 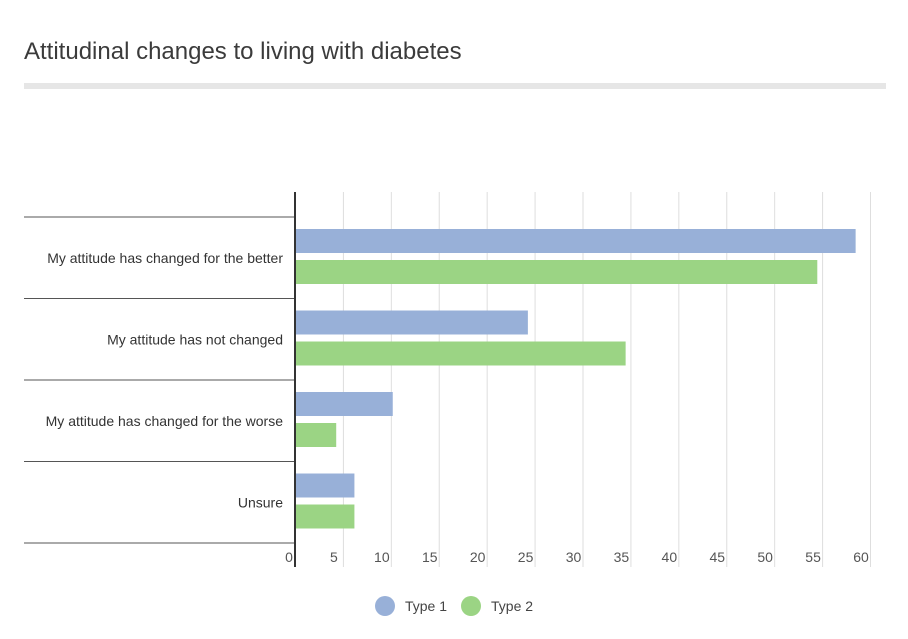 What do you see at coordinates (425, 606) in the screenshot?
I see `legend-label: Type 1` at bounding box center [425, 606].